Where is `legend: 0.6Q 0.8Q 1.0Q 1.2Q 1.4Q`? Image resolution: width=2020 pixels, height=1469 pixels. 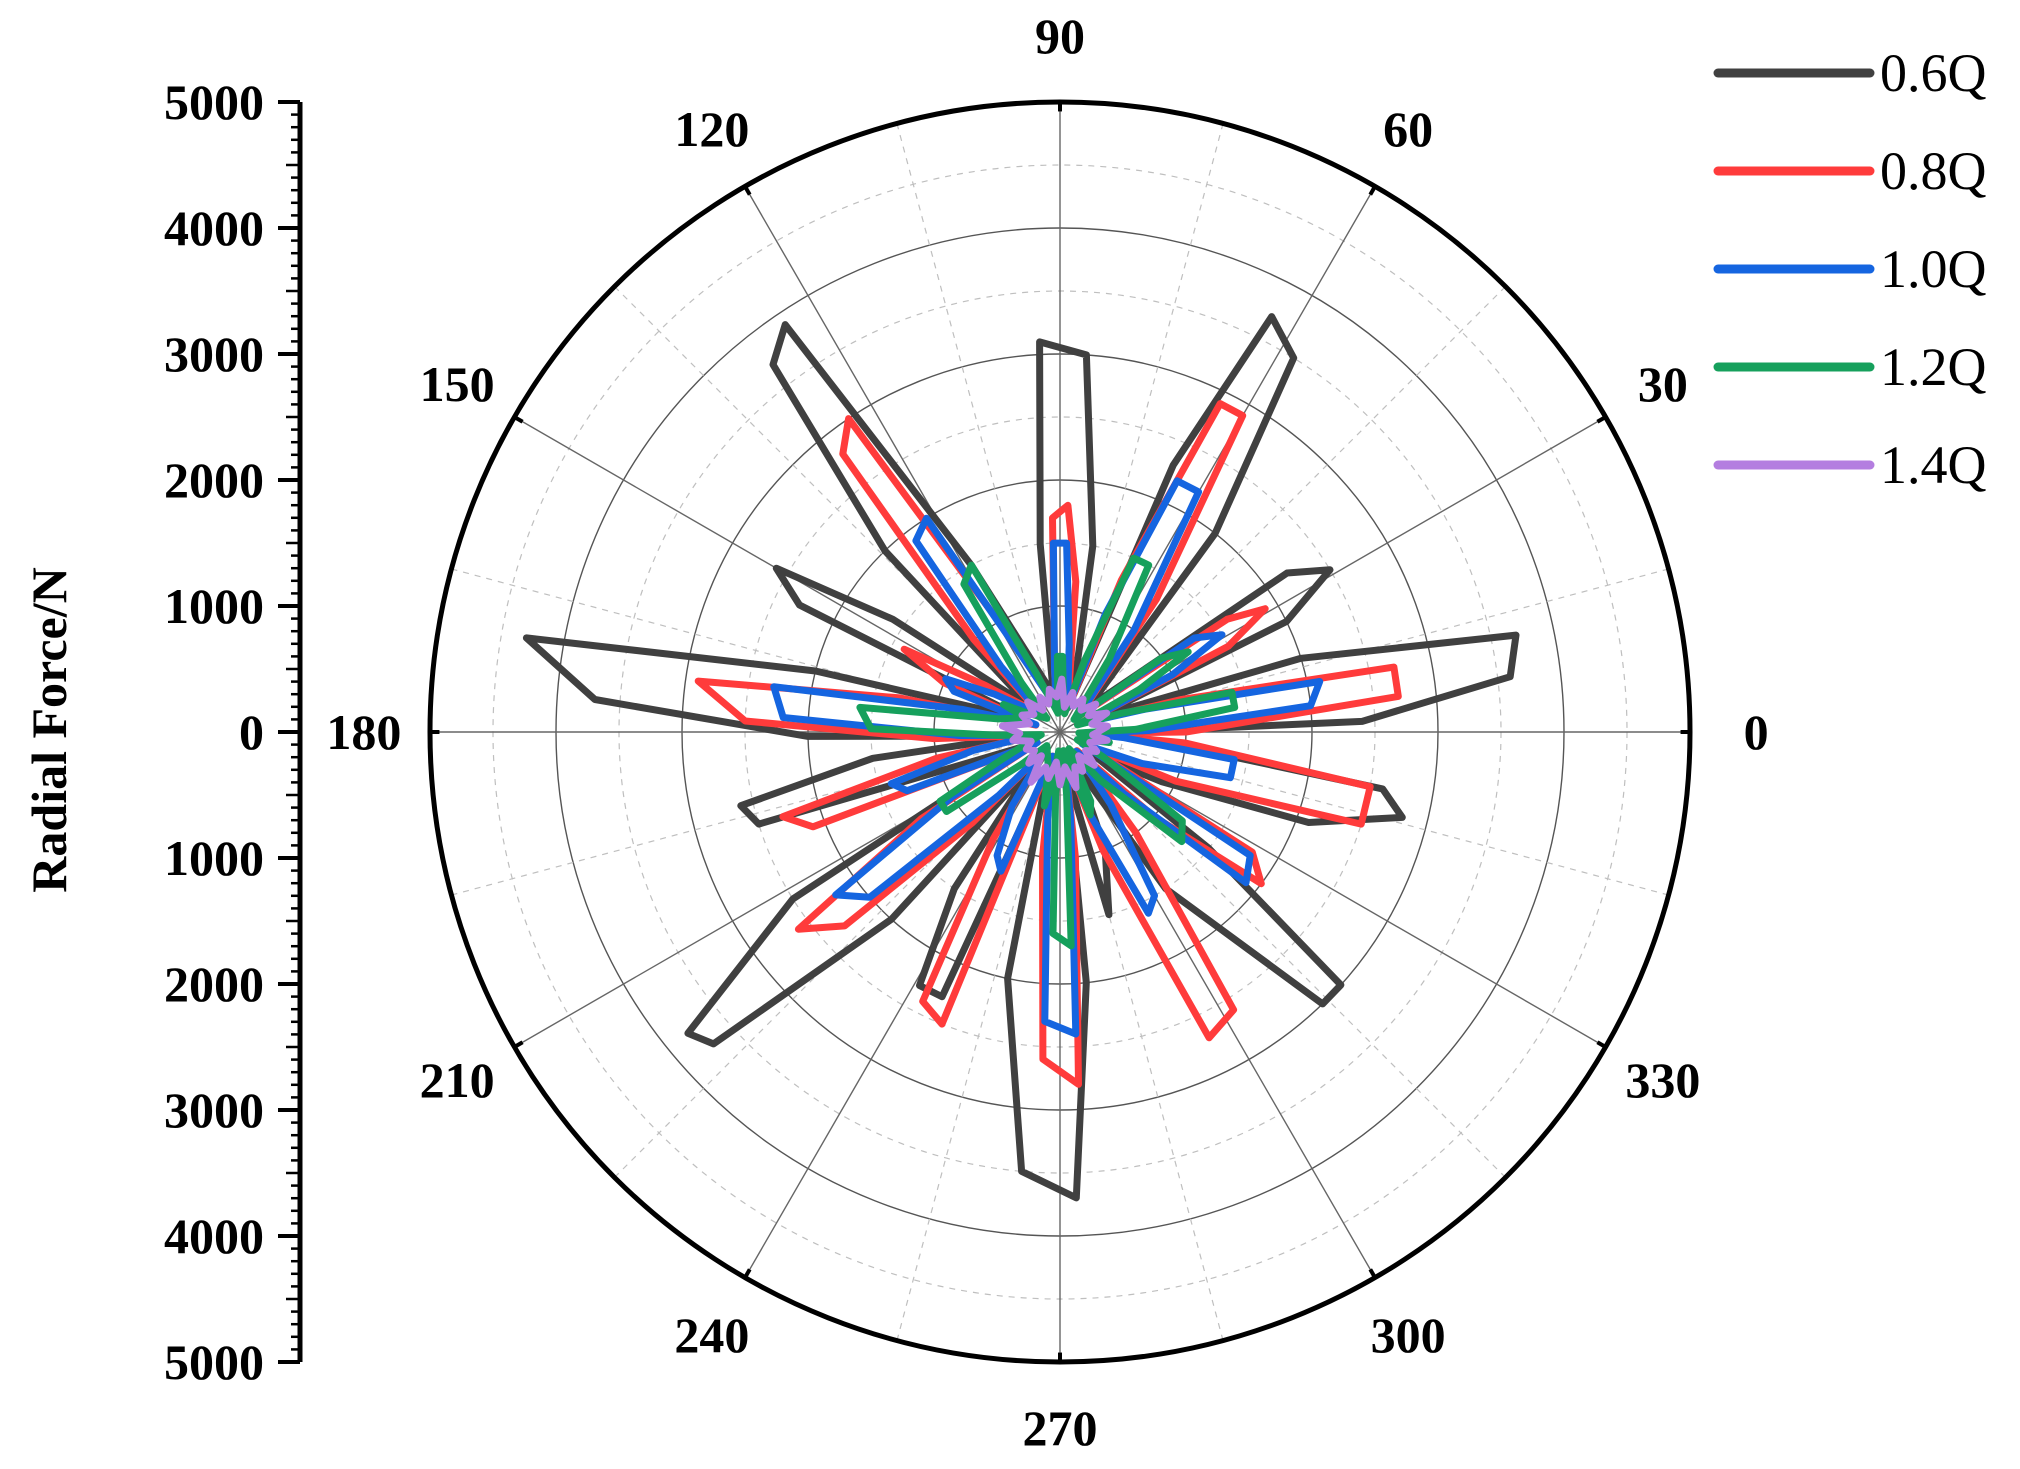 legend: 0.6Q 0.8Q 1.0Q 1.2Q 1.4Q is located at coordinates (1850, 269).